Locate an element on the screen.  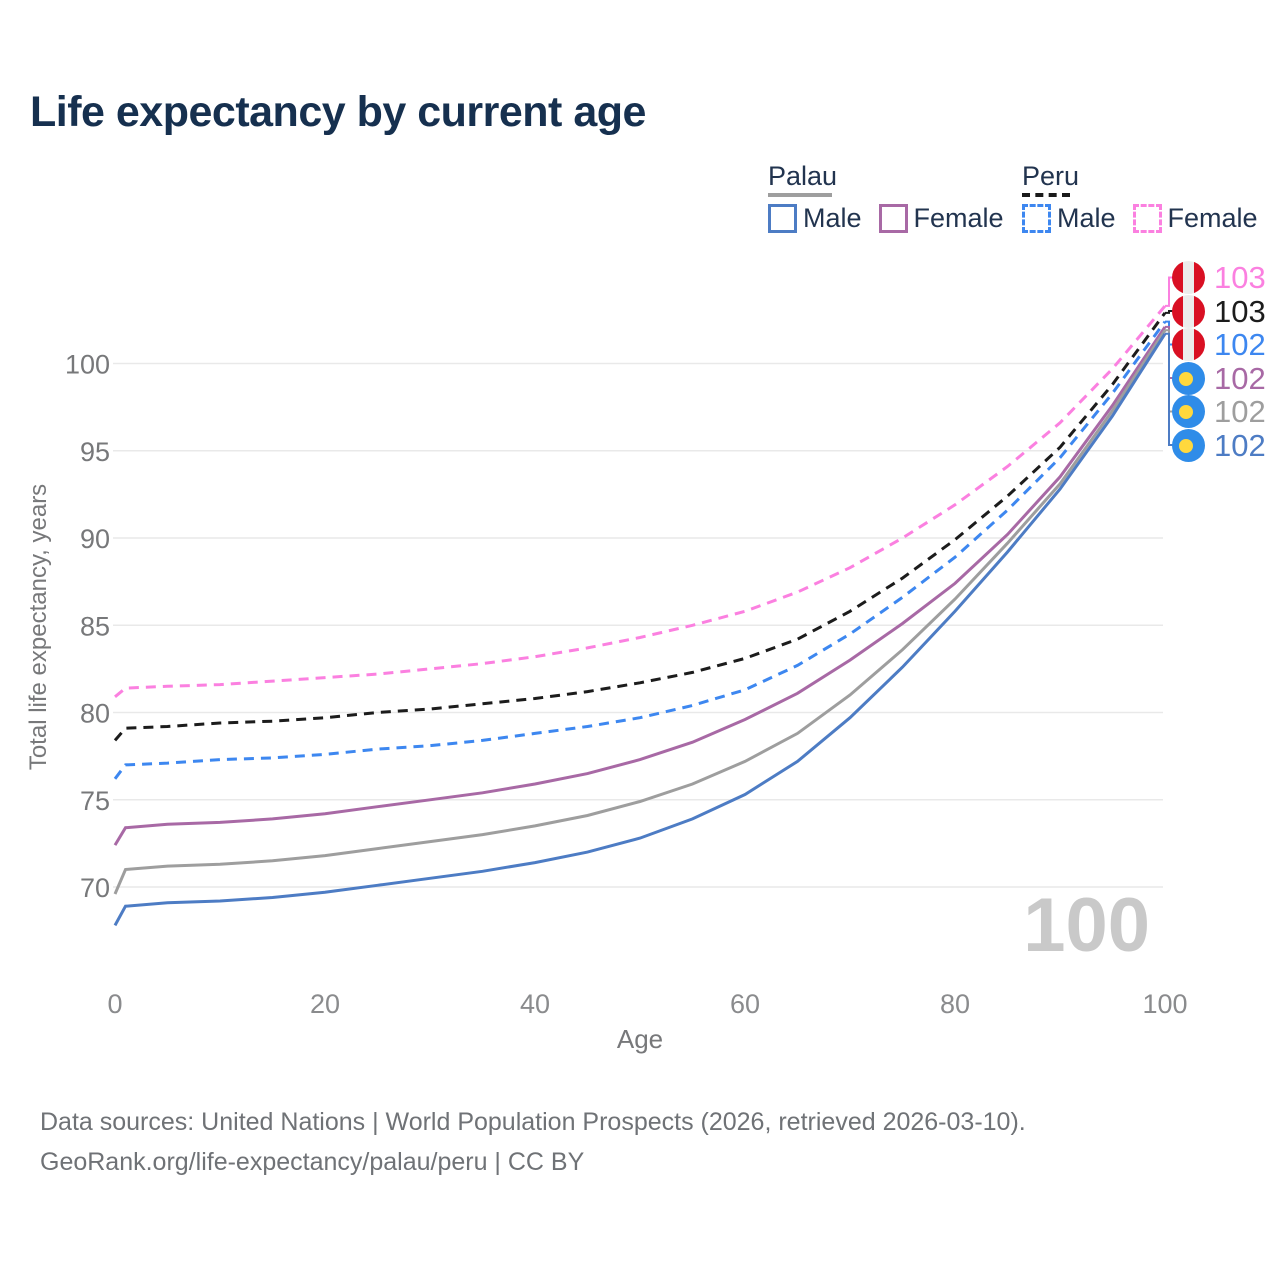
palau-solid-line-swatch is located at coordinates (800, 195).